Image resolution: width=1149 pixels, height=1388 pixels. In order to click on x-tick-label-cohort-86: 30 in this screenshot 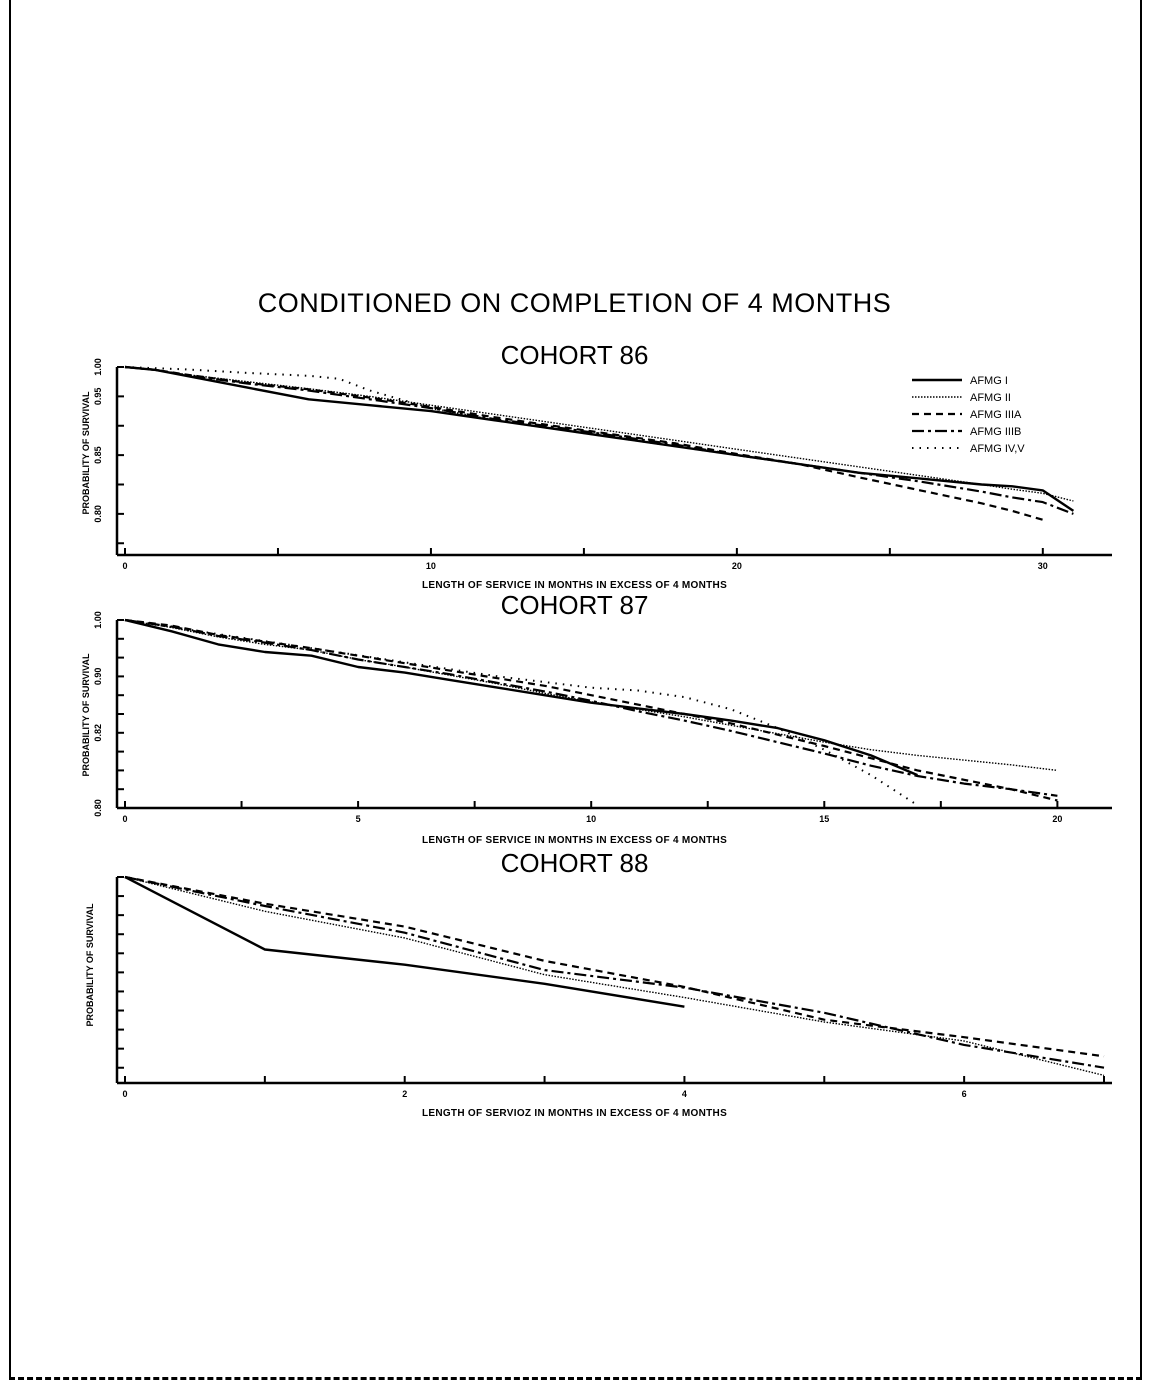, I will do `click(1043, 566)`.